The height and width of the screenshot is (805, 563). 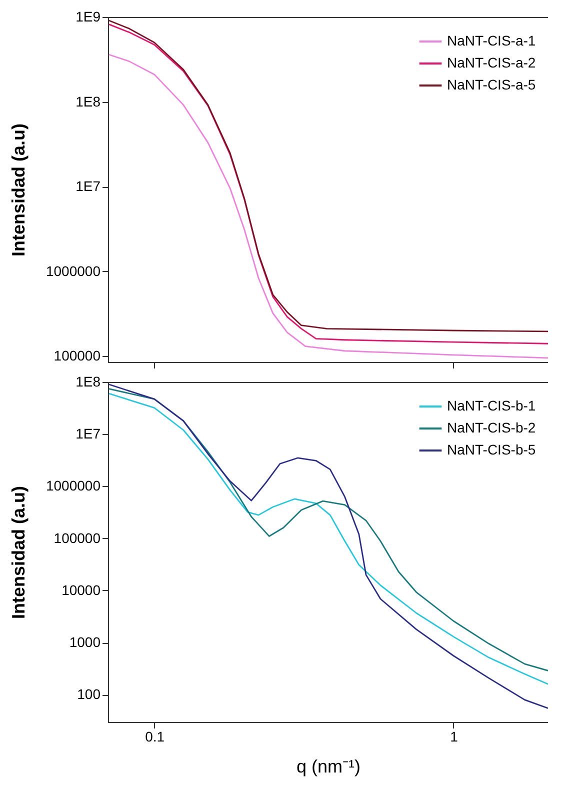 What do you see at coordinates (491, 406) in the screenshot?
I see `legend-label: NaNT-CIS-b-1` at bounding box center [491, 406].